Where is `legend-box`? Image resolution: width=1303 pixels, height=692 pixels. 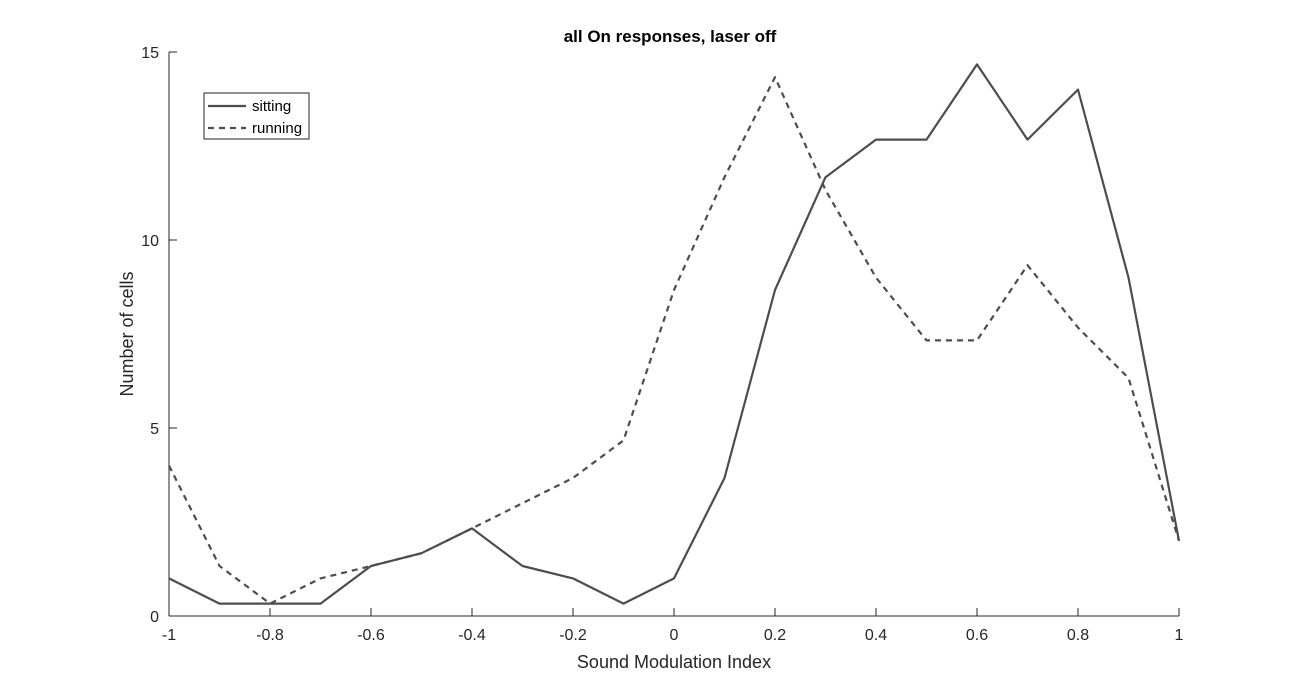
legend-box is located at coordinates (256, 116).